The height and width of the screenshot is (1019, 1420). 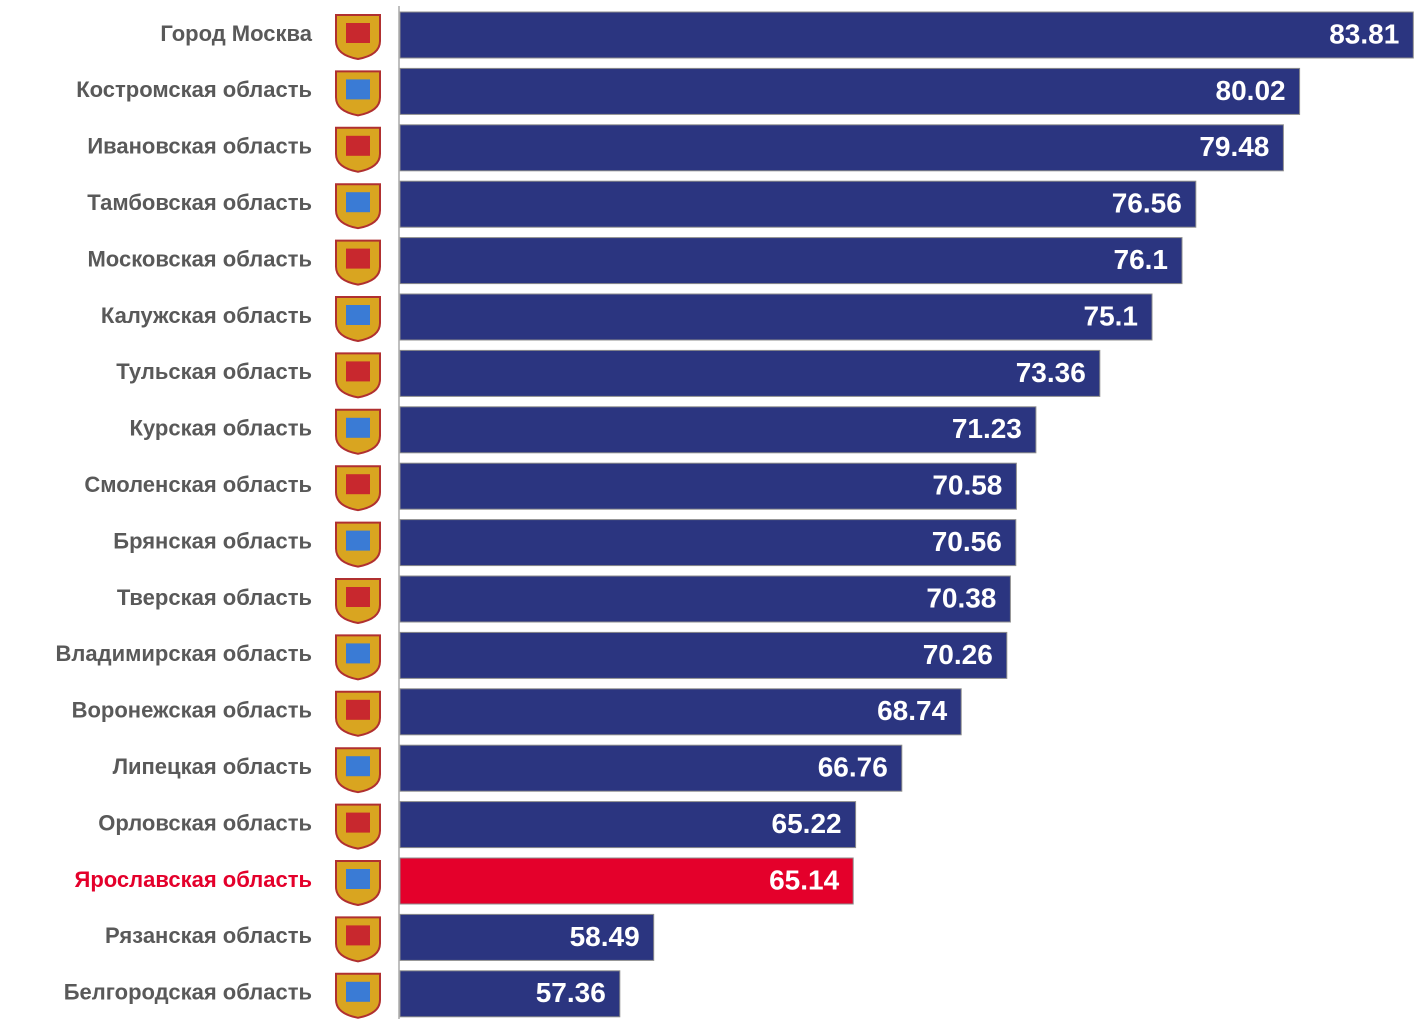 I want to click on value-label: 70.56, so click(x=967, y=541).